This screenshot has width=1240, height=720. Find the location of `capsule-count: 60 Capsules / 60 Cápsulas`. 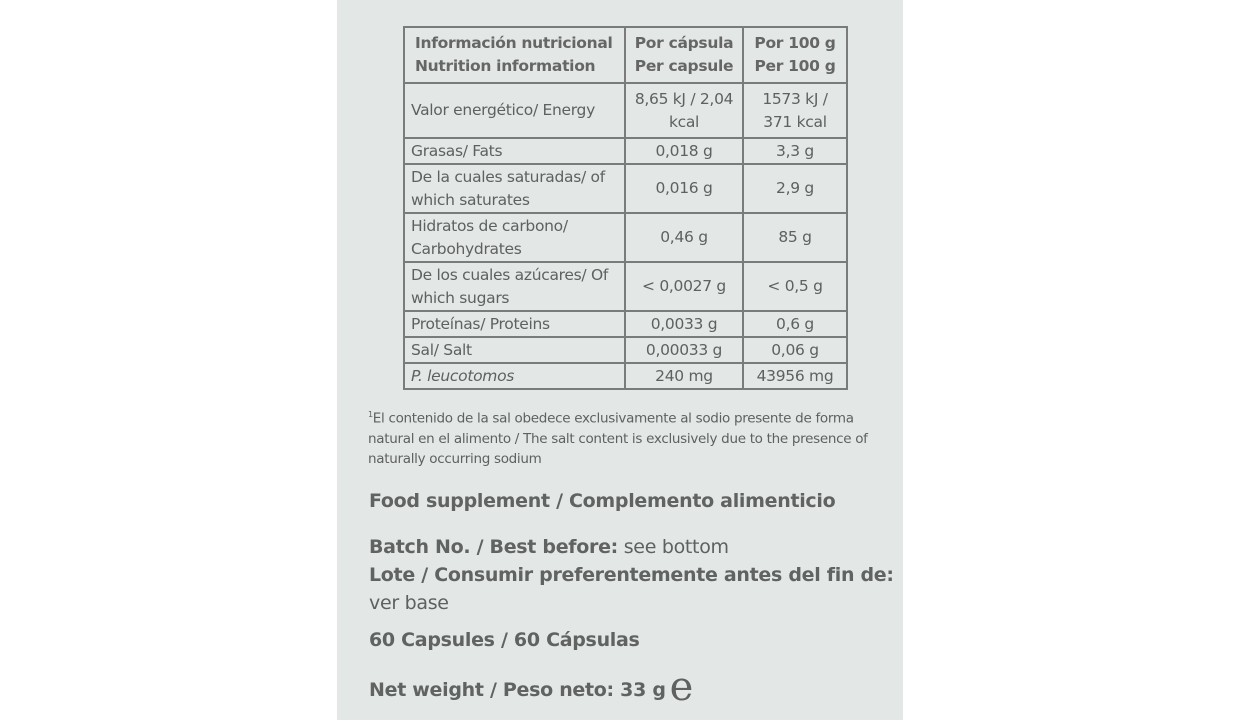

capsule-count: 60 Capsules / 60 Cápsulas is located at coordinates (504, 640).